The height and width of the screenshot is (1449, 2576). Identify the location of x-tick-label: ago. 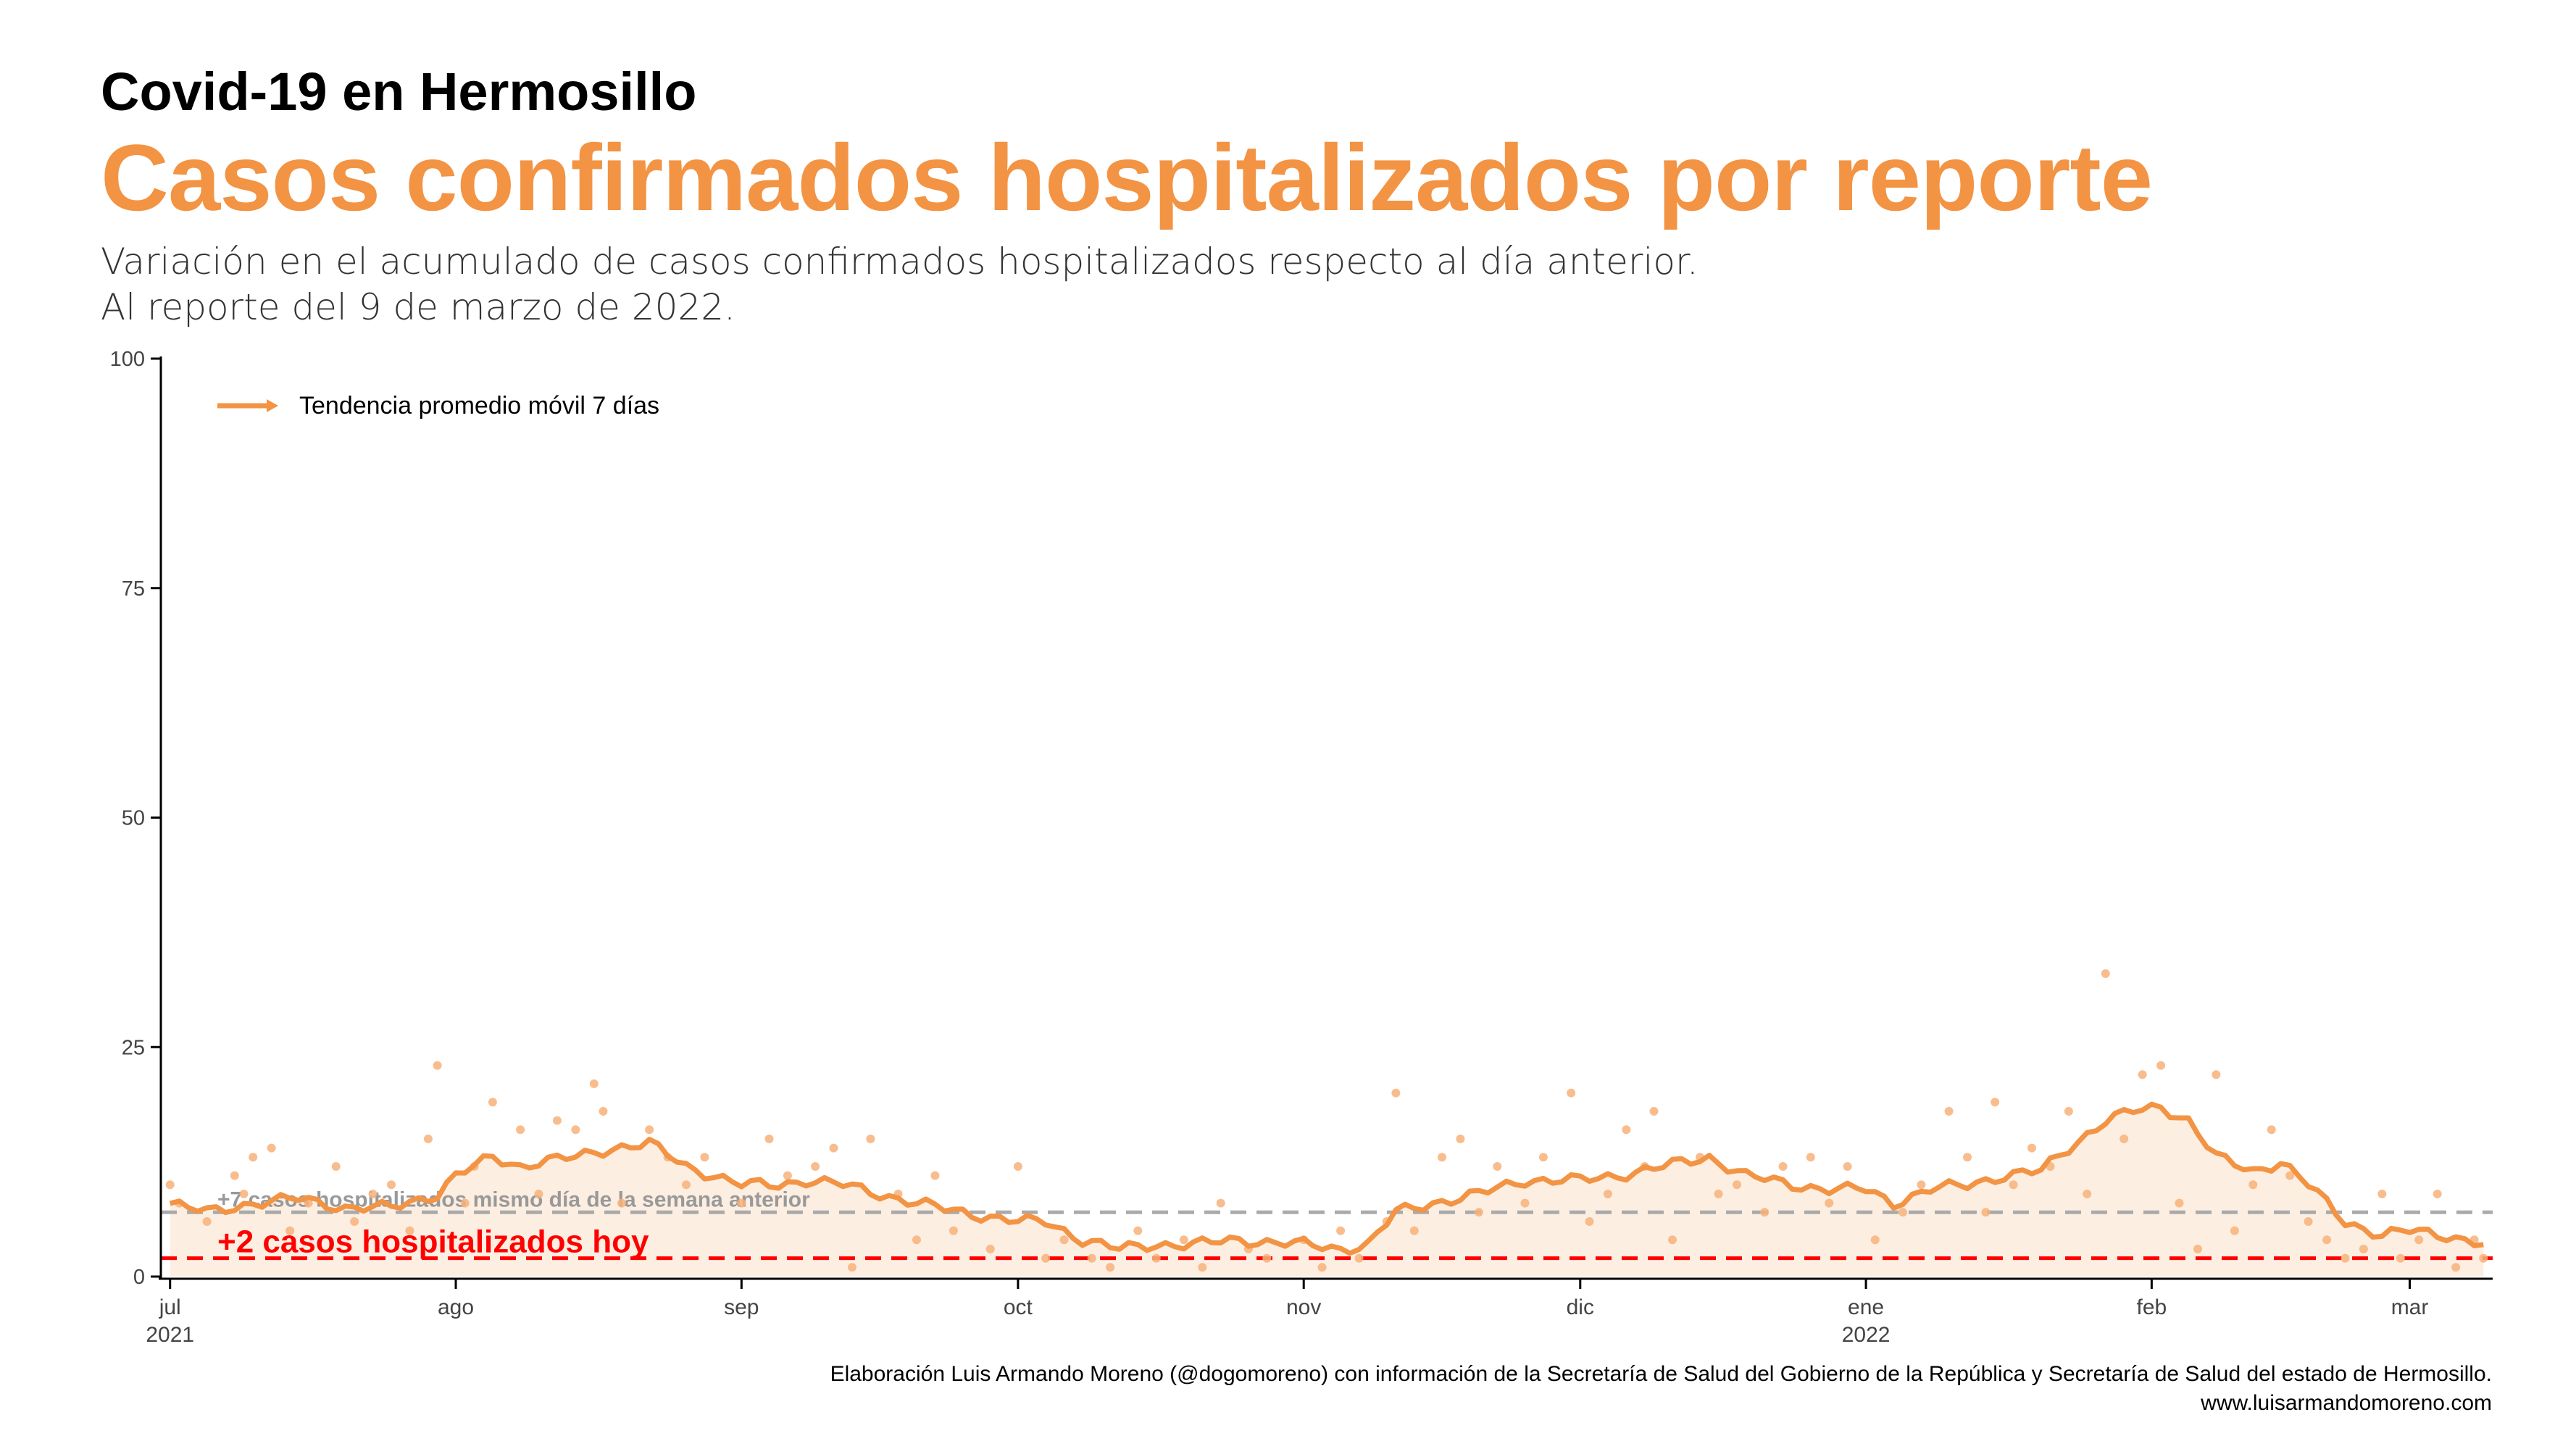
(456, 1307).